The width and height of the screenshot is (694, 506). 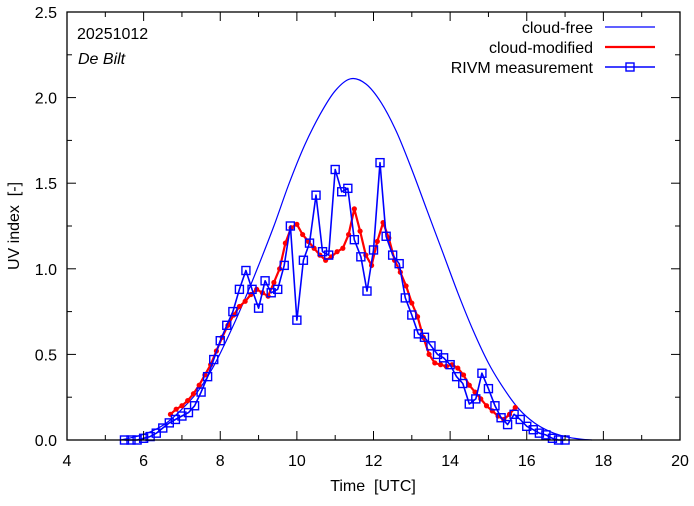 I want to click on legend: cloud-free cloud-modified RIVM measurement, so click(x=553, y=48).